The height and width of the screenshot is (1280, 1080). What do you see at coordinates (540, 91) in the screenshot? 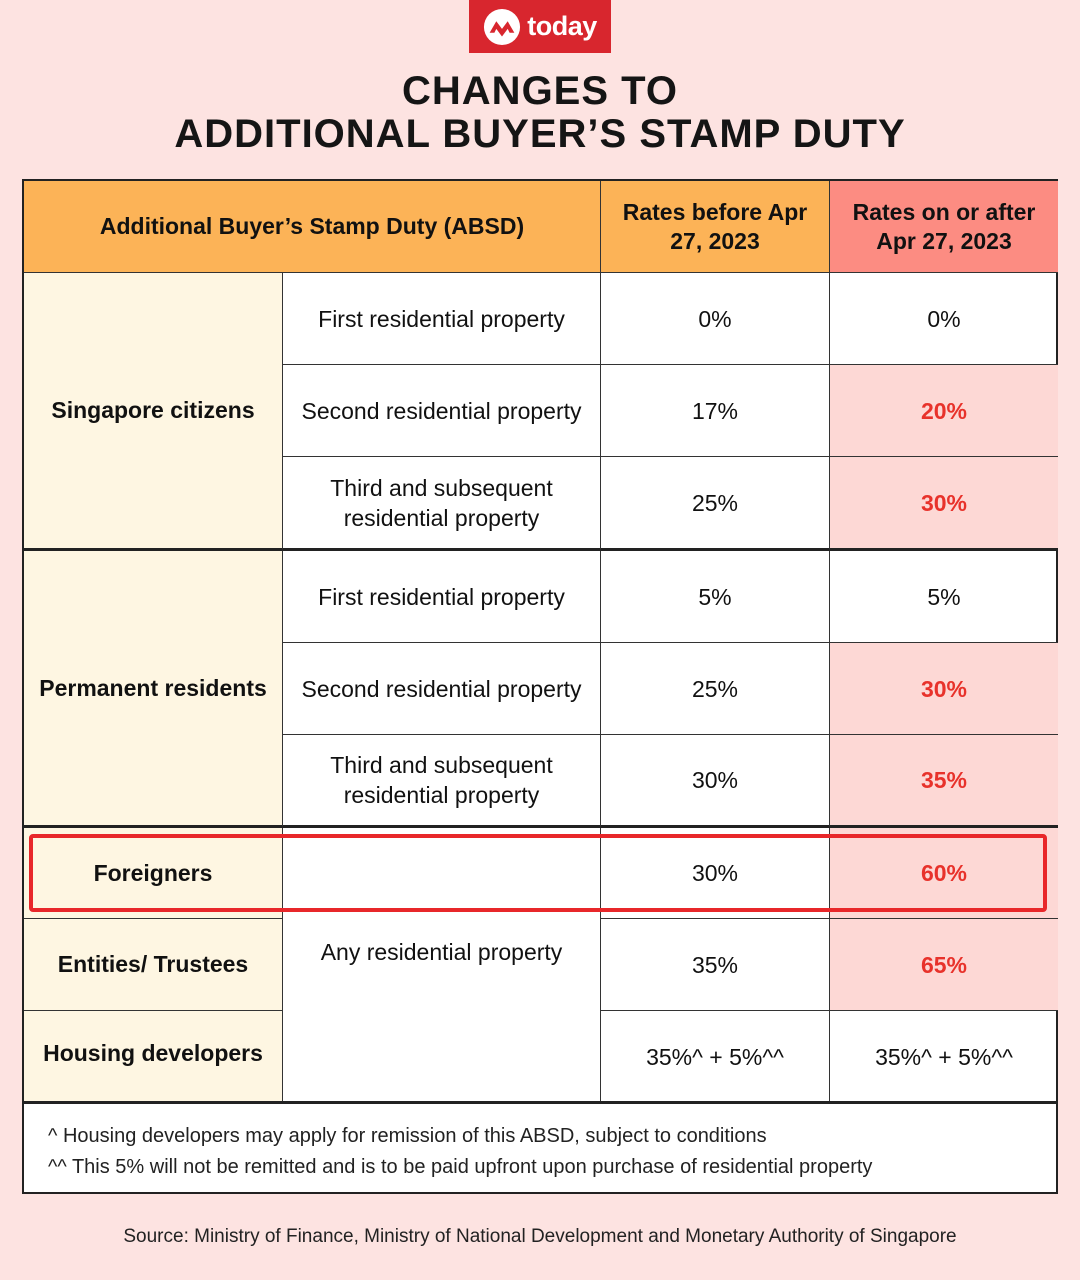
I see `title-line-1: CHANGES TO` at bounding box center [540, 91].